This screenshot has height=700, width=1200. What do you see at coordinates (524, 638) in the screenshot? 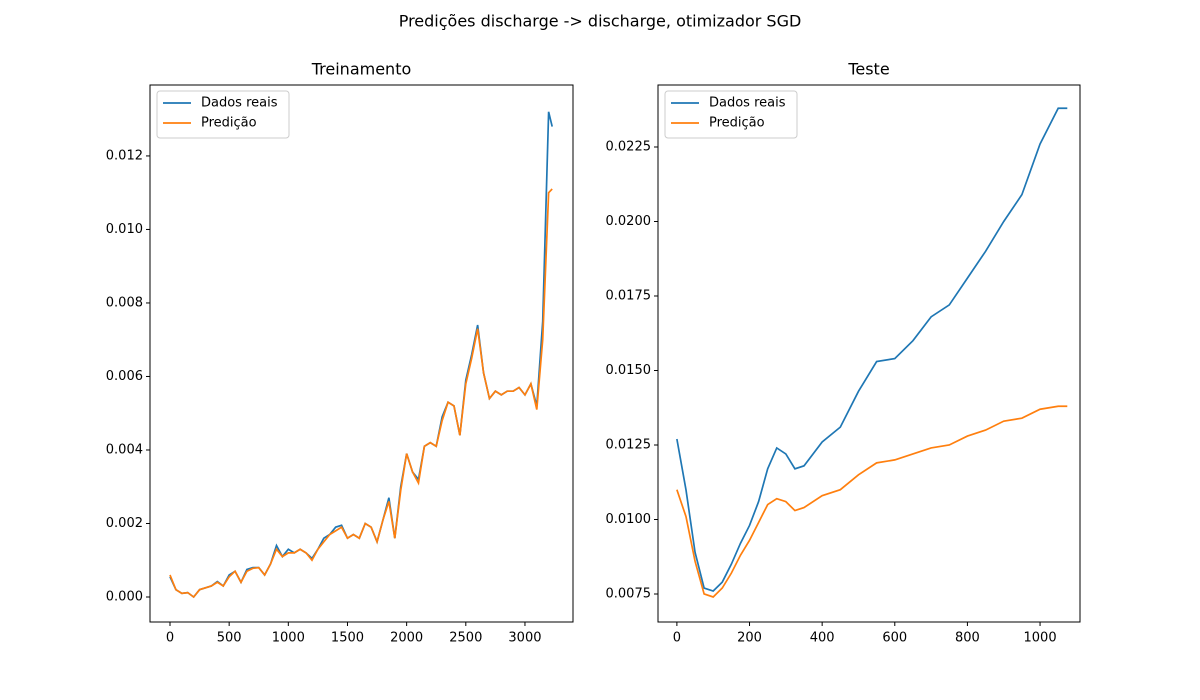
I see `x-tick-label: 3000` at bounding box center [524, 638].